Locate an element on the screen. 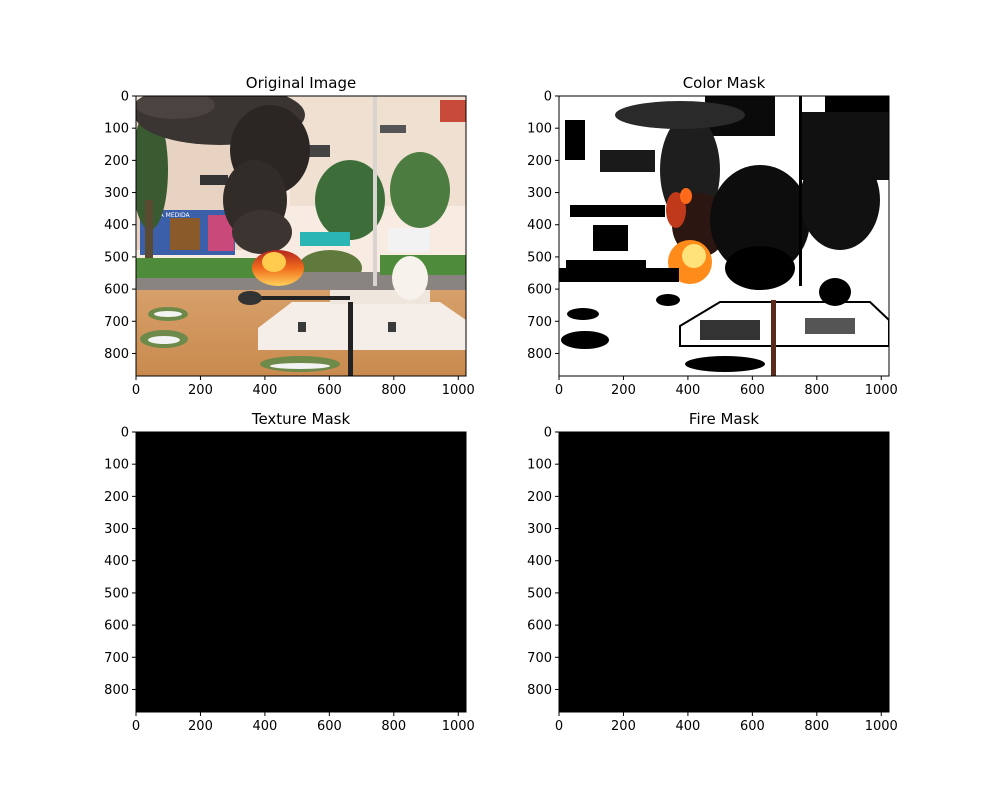 The height and width of the screenshot is (800, 1000). panel-title-color-mask: Color Mask is located at coordinates (724, 83).